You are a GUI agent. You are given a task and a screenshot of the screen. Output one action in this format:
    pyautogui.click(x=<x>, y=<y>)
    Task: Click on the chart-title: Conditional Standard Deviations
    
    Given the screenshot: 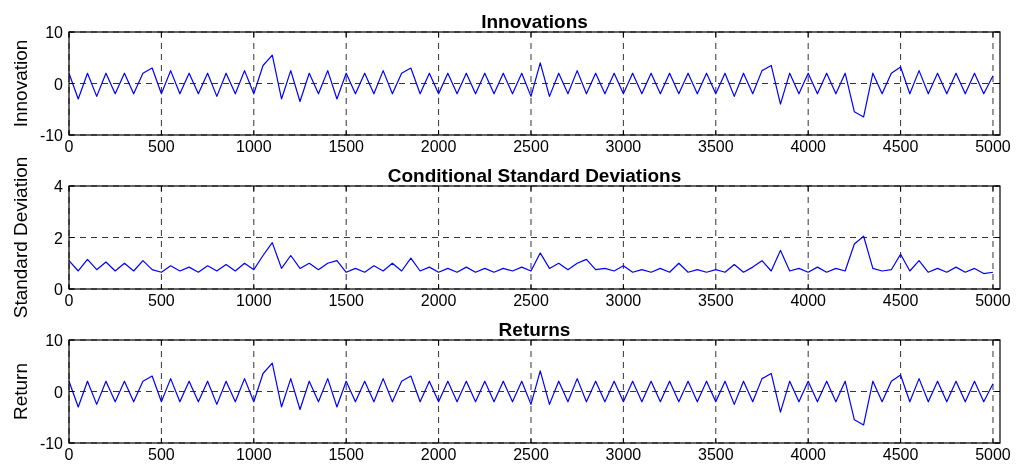 What is the action you would take?
    pyautogui.click(x=534, y=175)
    